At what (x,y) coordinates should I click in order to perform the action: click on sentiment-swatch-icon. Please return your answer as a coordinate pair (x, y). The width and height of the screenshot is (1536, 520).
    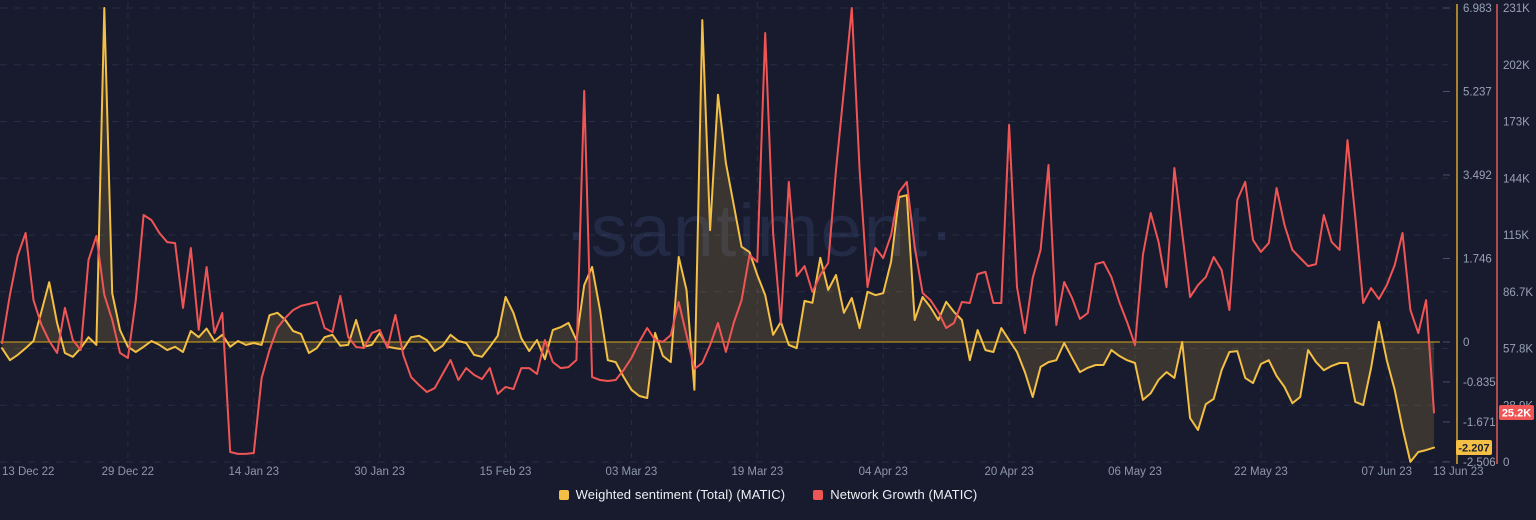
    Looking at the image, I should click on (563, 494).